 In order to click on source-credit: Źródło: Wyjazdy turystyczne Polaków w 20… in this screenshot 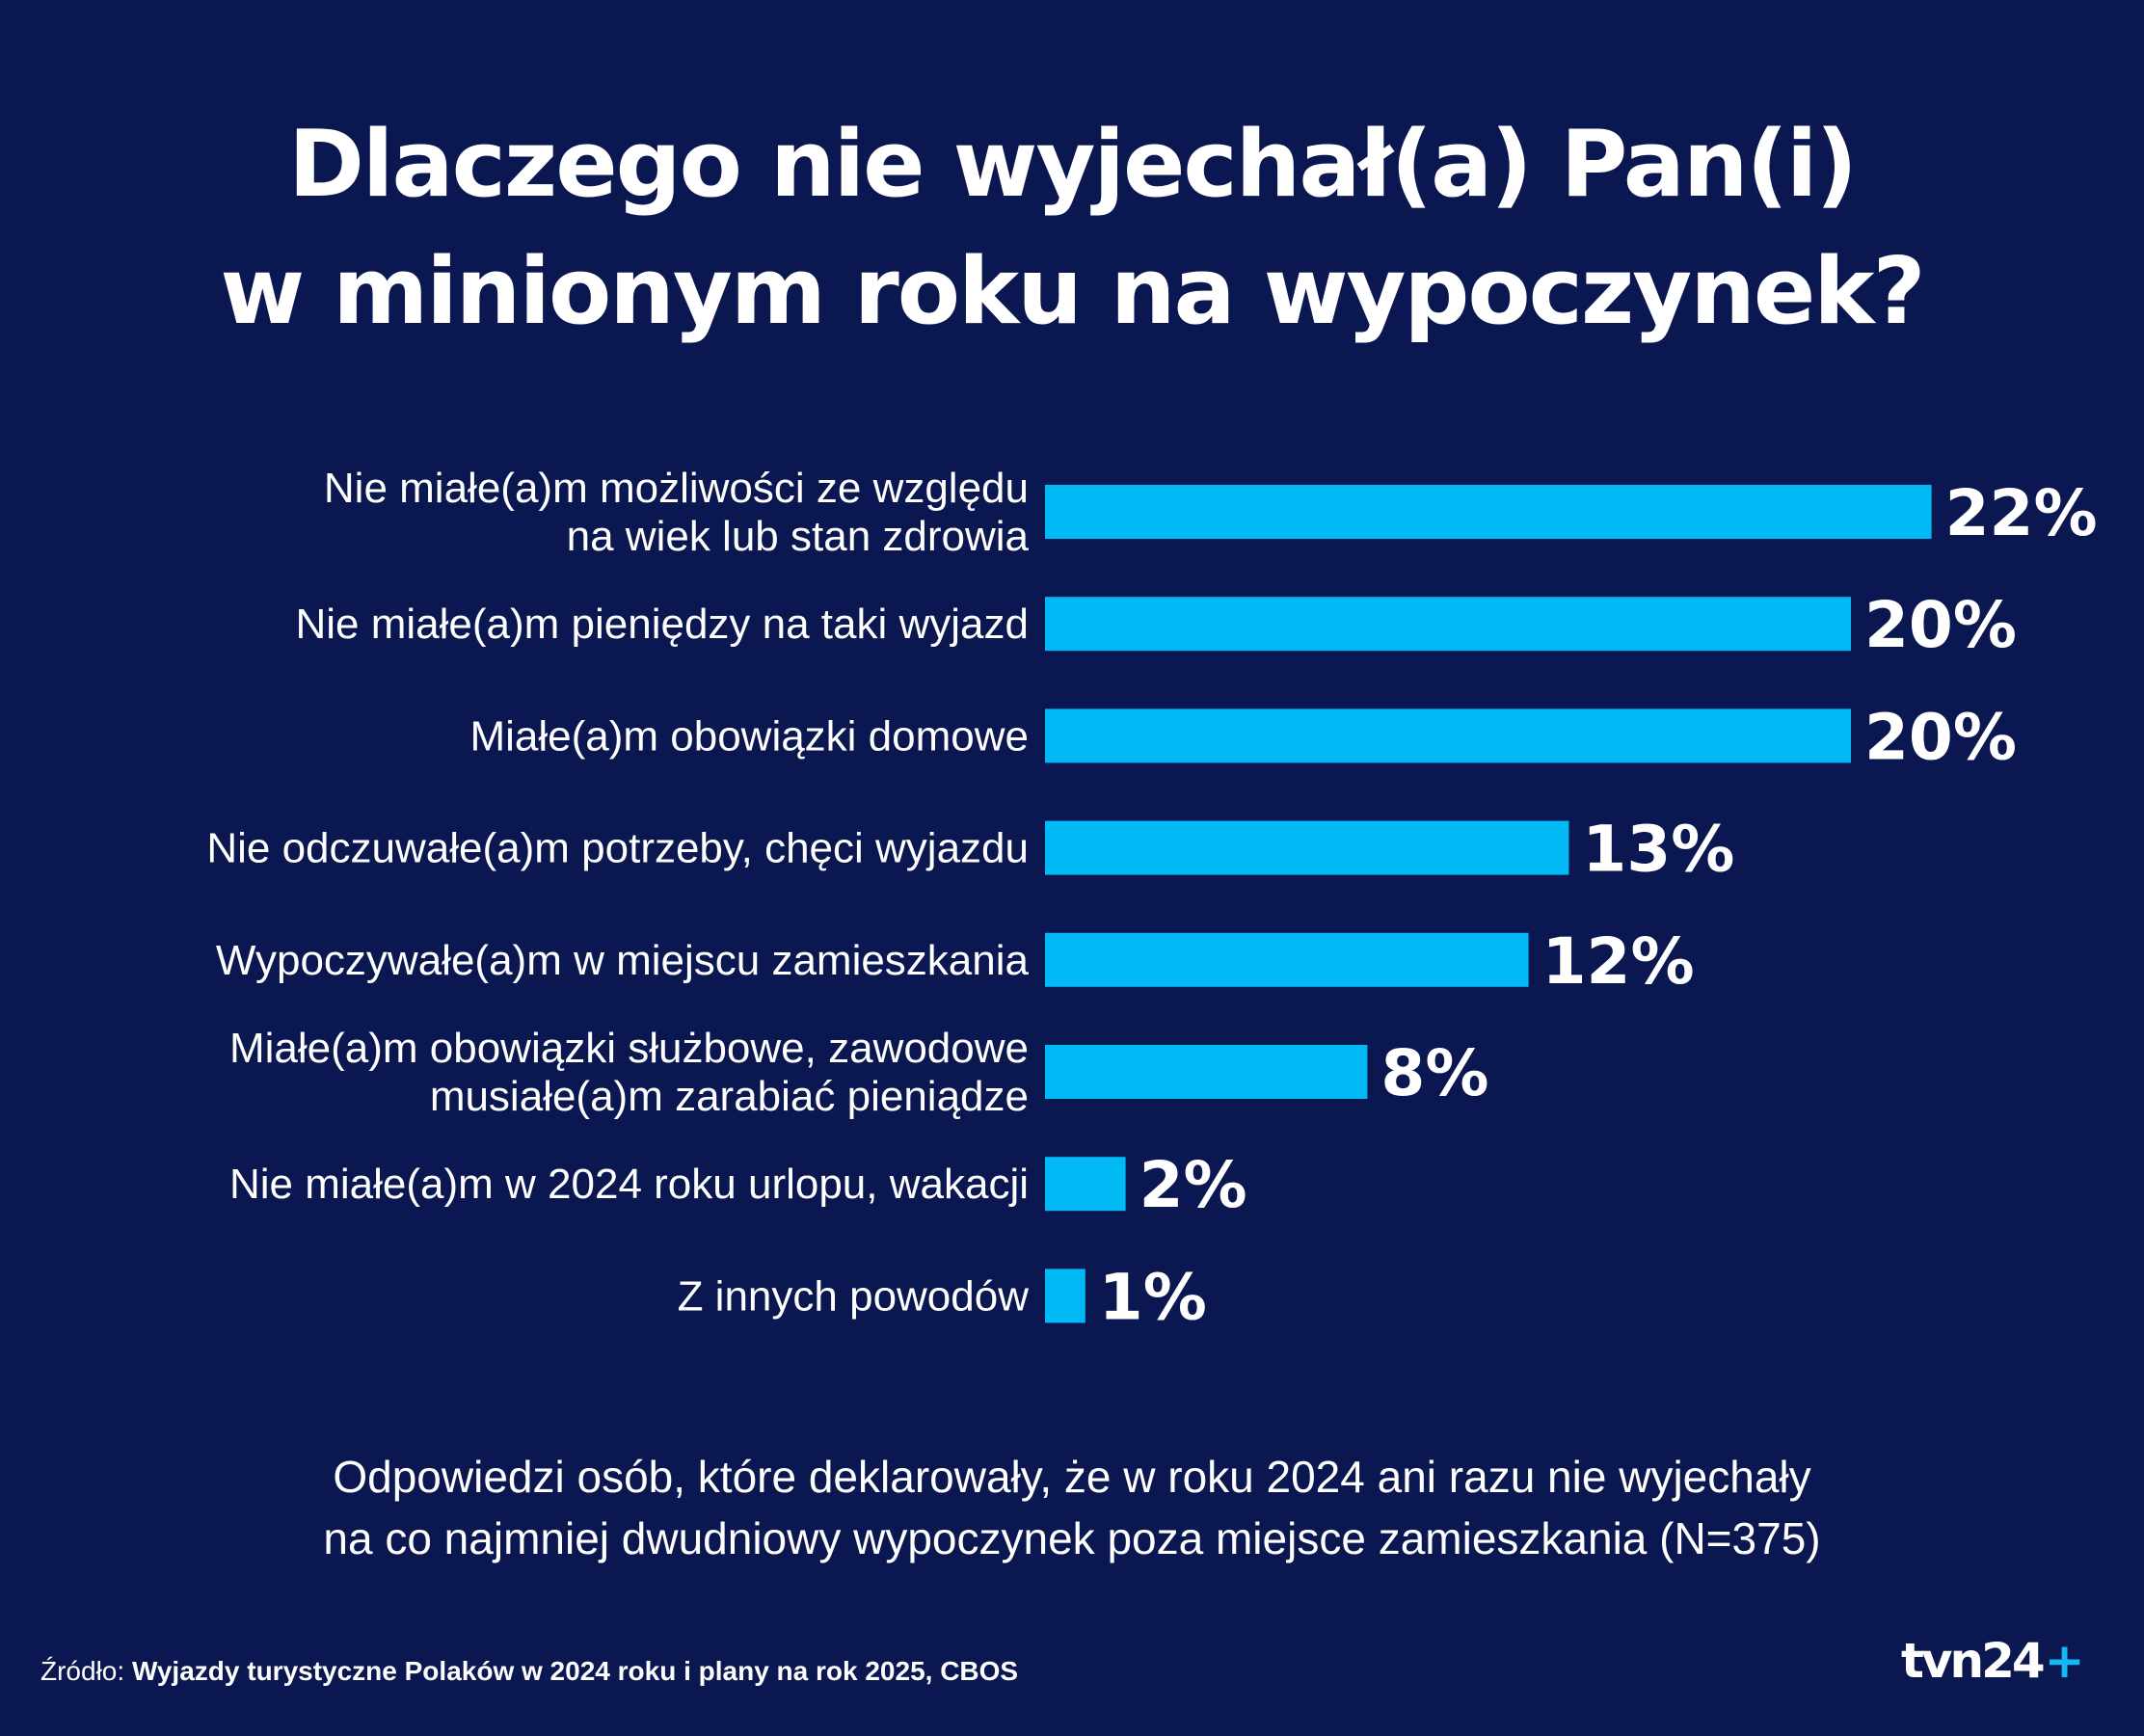, I will do `click(529, 1671)`.